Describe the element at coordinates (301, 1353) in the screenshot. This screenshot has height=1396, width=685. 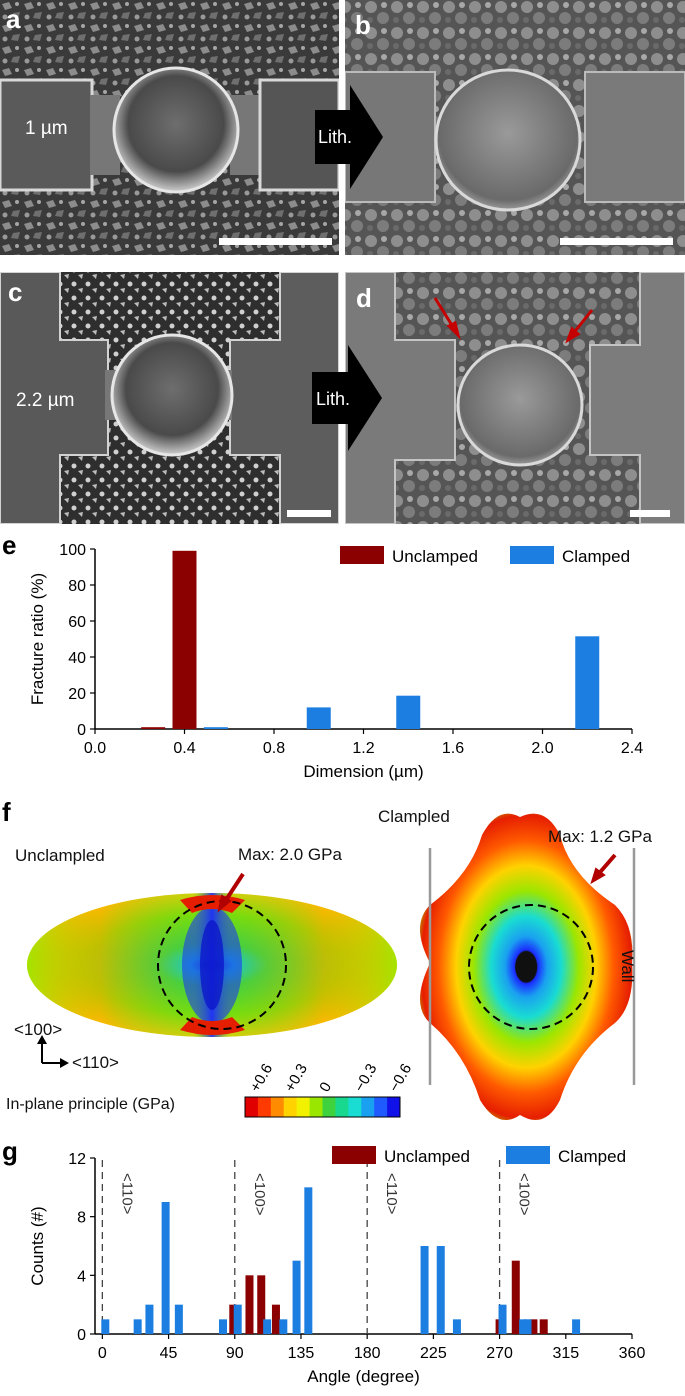
I see `x-tick-label: 135` at that location.